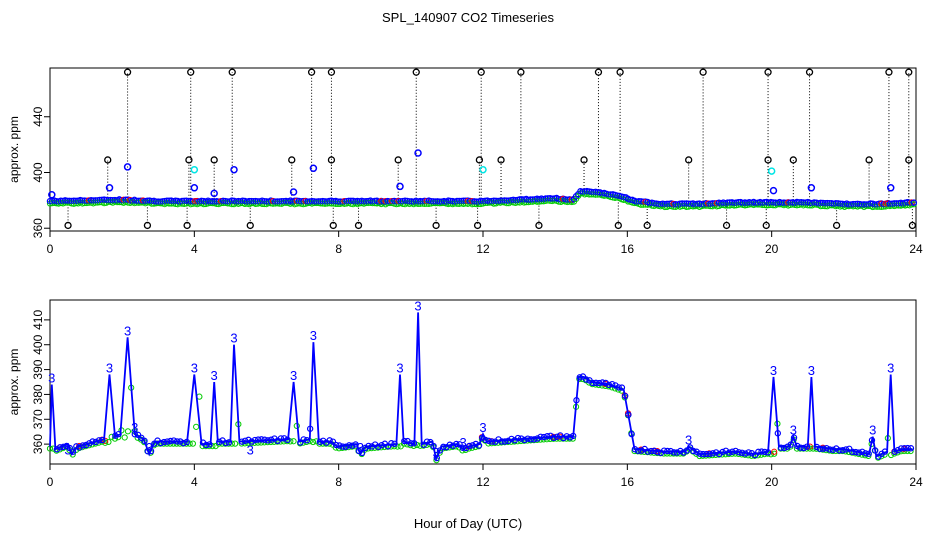 The width and height of the screenshot is (936, 545). Describe the element at coordinates (38, 394) in the screenshot. I see `y-tick-label: 380` at that location.